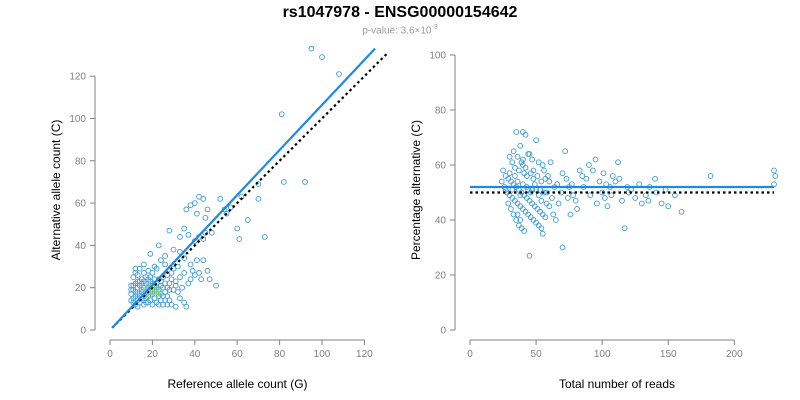  What do you see at coordinates (237, 384) in the screenshot?
I see `x-axis-label: Reference allele count (G)` at bounding box center [237, 384].